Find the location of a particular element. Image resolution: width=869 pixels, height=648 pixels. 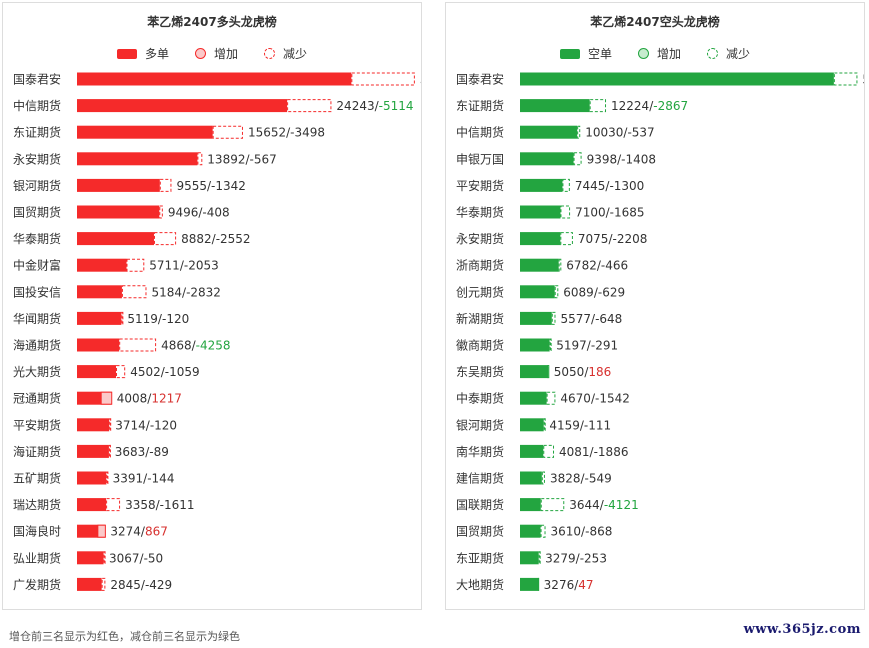

position-value: 6089/ is located at coordinates (581, 292).